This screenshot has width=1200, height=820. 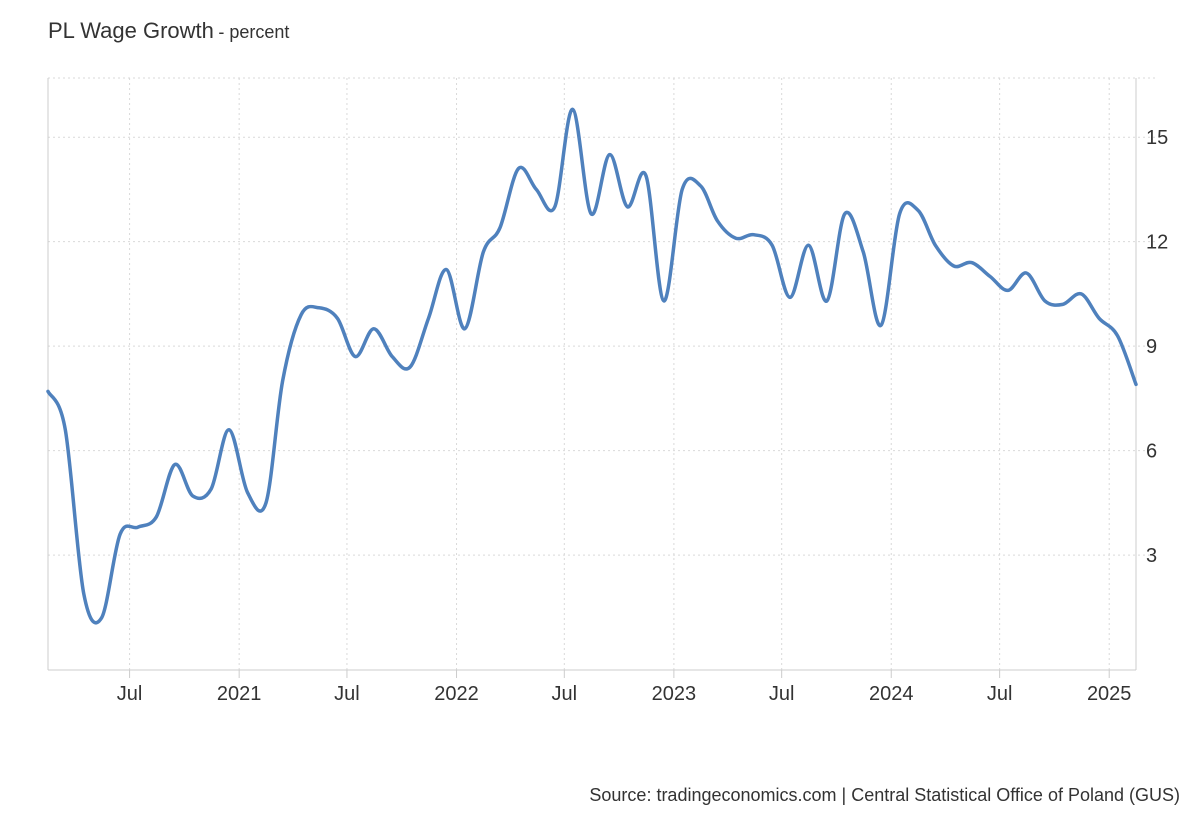 What do you see at coordinates (1151, 452) in the screenshot?
I see `y-tick-label: 6` at bounding box center [1151, 452].